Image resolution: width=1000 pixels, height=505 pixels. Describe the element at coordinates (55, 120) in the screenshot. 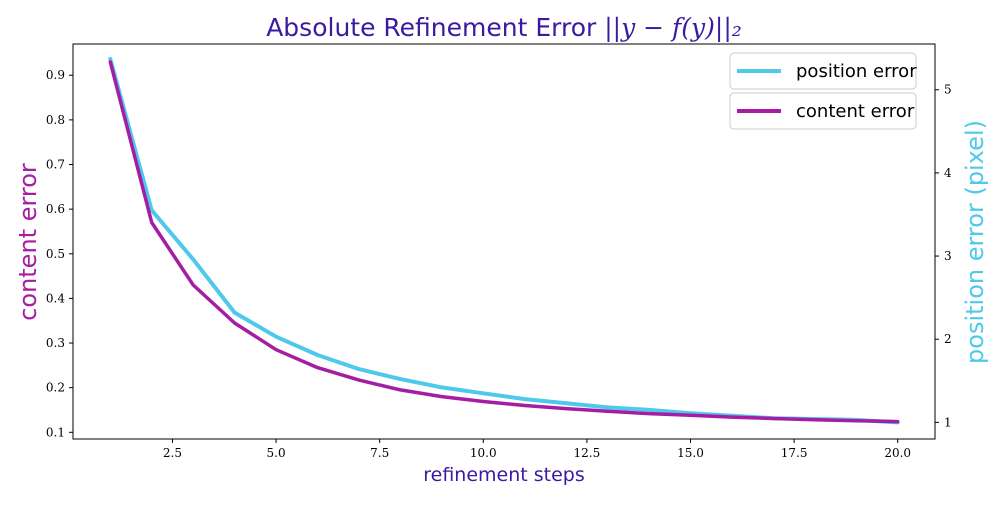

I see `y-left-tick-label: 0.8` at that location.